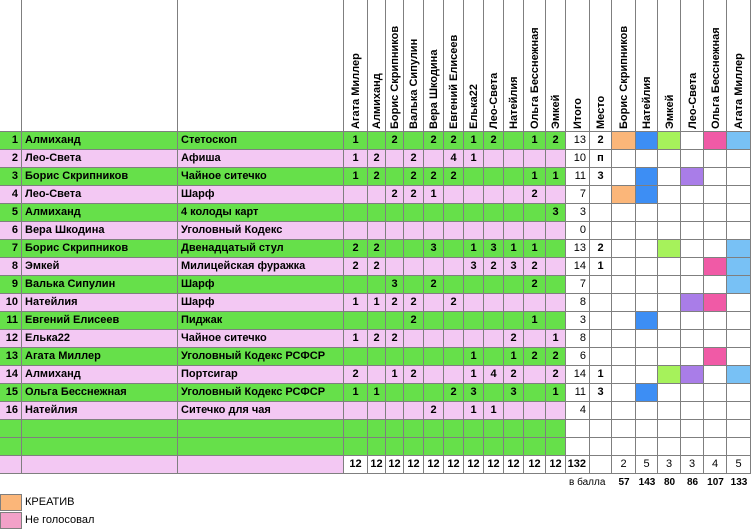 This screenshot has width=751, height=529. Describe the element at coordinates (578, 177) in the screenshot. I see `total-cell: 11` at that location.